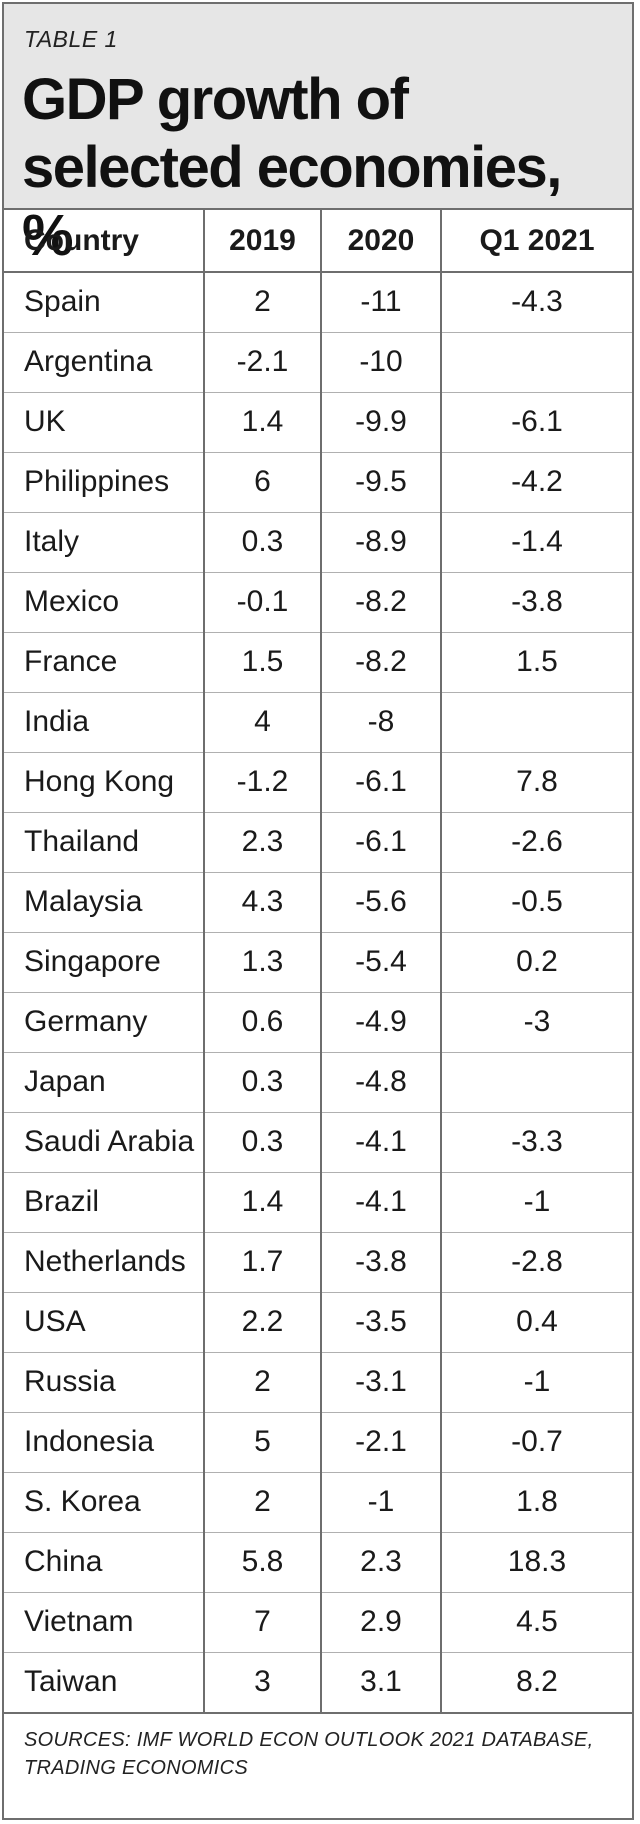 Image resolution: width=640 pixels, height=1824 pixels. What do you see at coordinates (262, 1322) in the screenshot?
I see `cell-2019: 2.2` at bounding box center [262, 1322].